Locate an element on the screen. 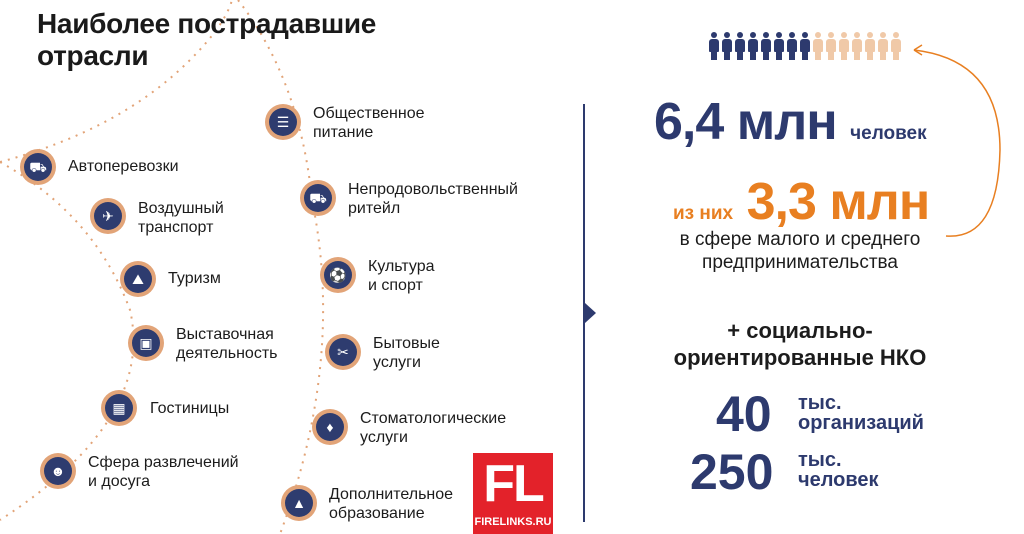  watermark-site: FIRELINKS.RU is located at coordinates (513, 522).